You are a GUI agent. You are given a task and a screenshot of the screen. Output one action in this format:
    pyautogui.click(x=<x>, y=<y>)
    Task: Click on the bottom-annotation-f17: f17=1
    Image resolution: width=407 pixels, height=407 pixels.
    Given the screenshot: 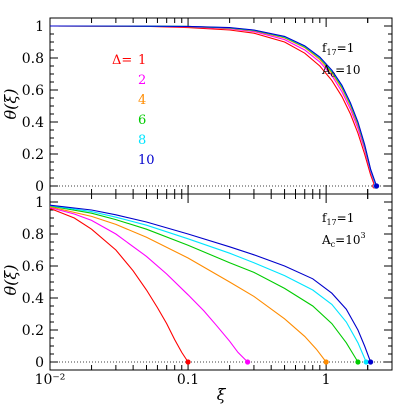 What is the action you would take?
    pyautogui.click(x=338, y=219)
    